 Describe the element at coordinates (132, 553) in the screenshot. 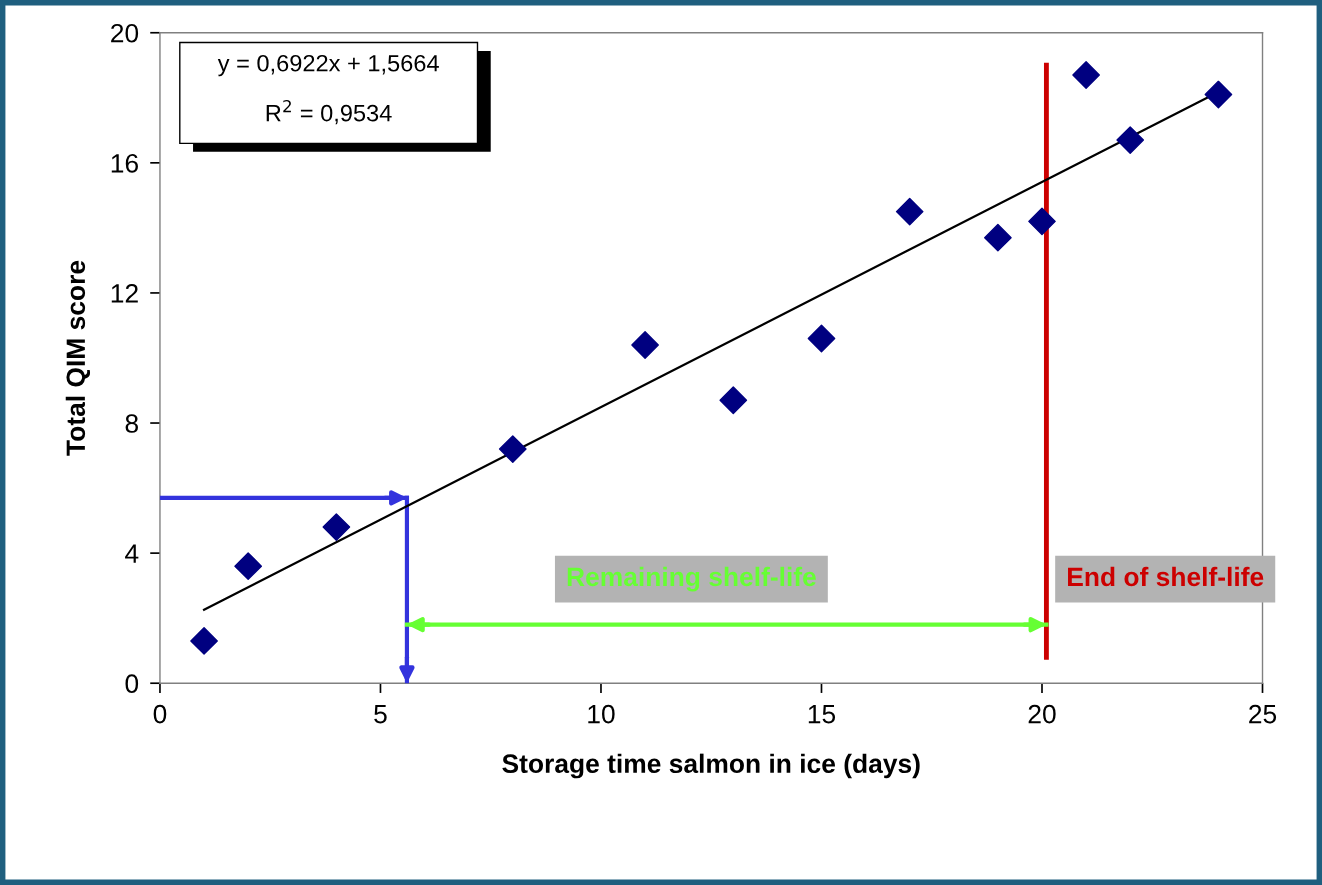

I see `y-tick-label: 4` at that location.